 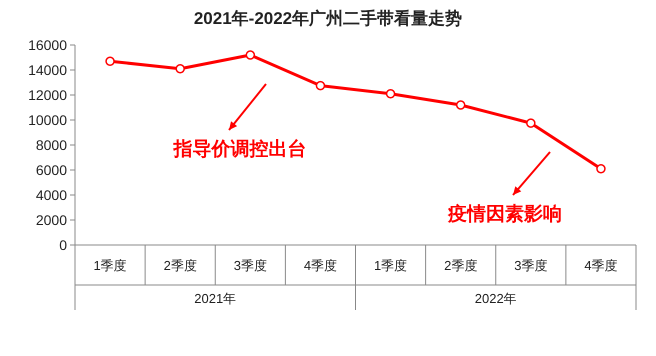 I want to click on text: 2021年, so click(x=215, y=298).